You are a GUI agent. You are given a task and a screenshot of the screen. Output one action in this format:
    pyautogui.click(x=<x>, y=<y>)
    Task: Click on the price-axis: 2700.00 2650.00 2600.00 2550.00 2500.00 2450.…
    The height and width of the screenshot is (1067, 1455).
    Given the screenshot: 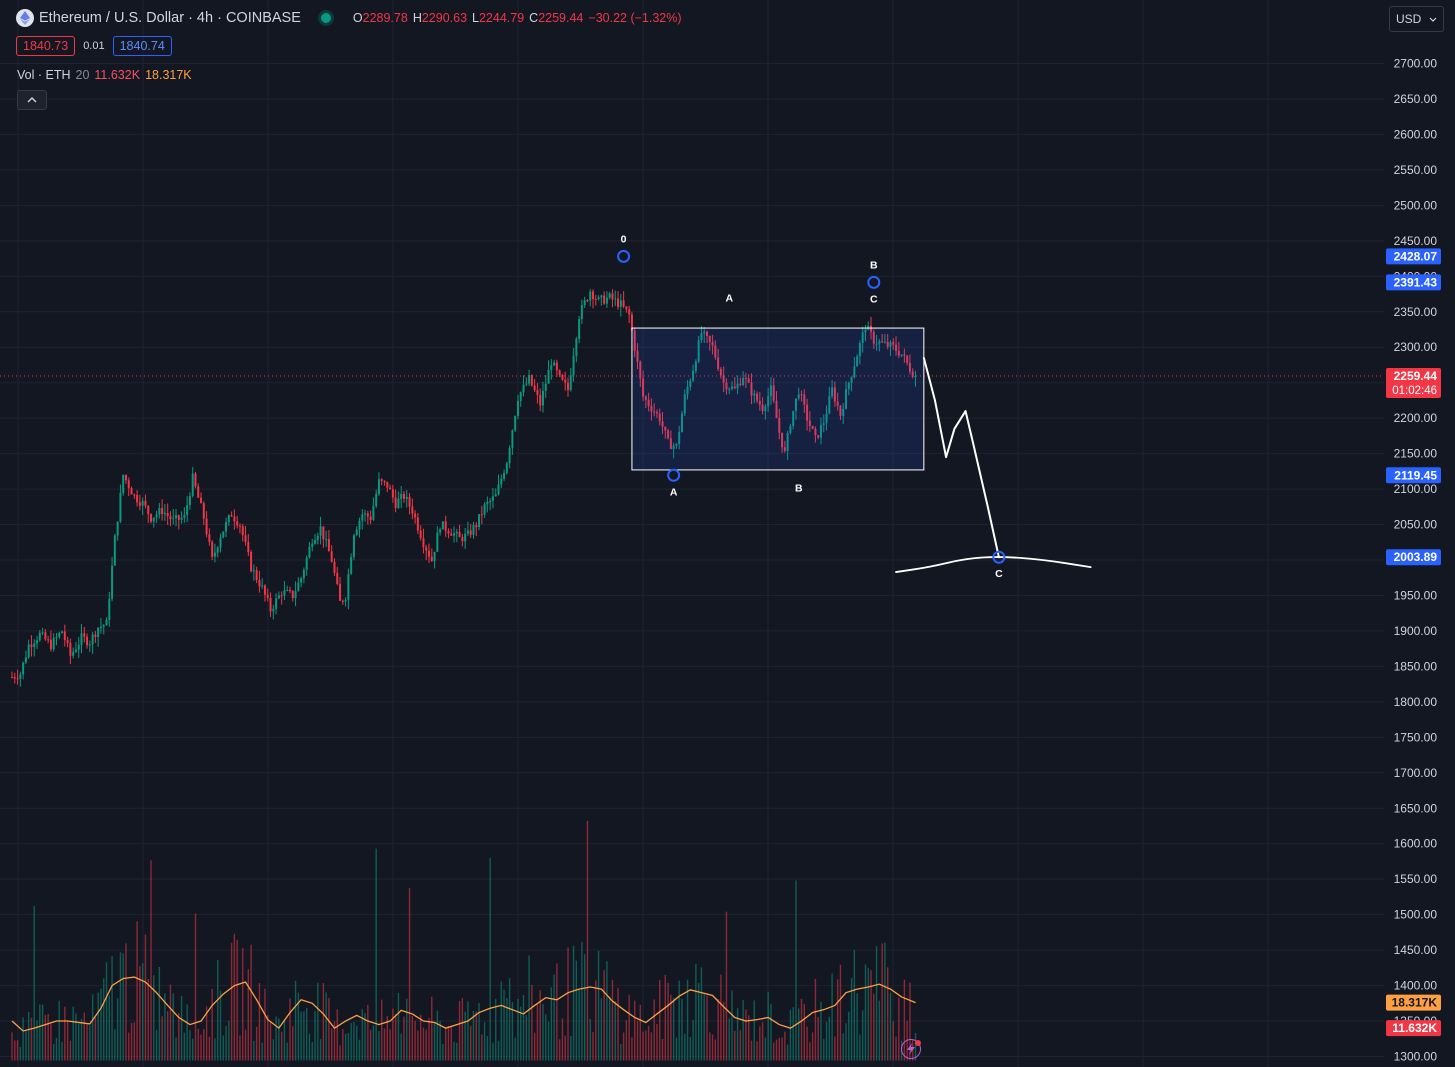 What is the action you would take?
    pyautogui.click(x=1413, y=560)
    